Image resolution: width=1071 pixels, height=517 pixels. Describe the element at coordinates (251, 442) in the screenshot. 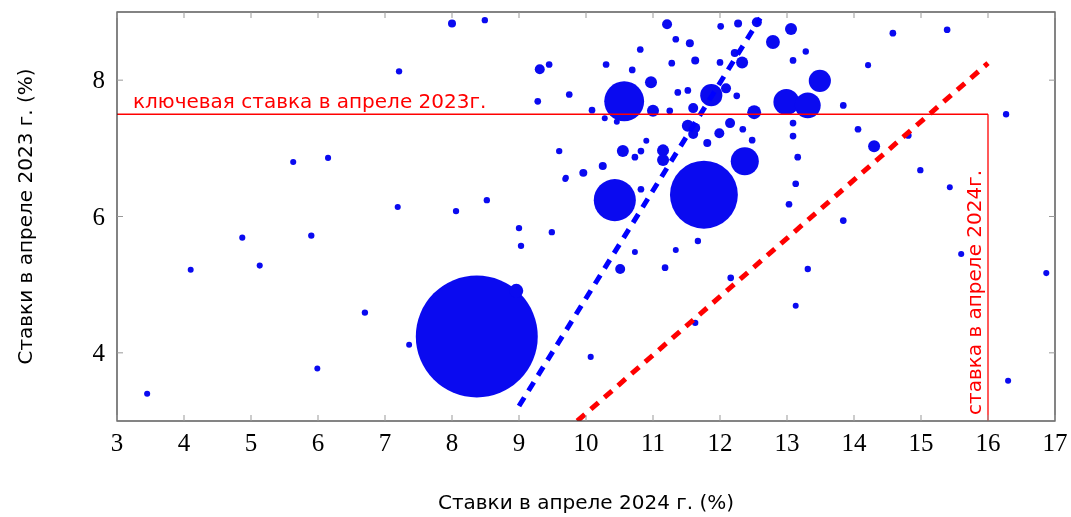

I see `x-tick-label: 5` at that location.